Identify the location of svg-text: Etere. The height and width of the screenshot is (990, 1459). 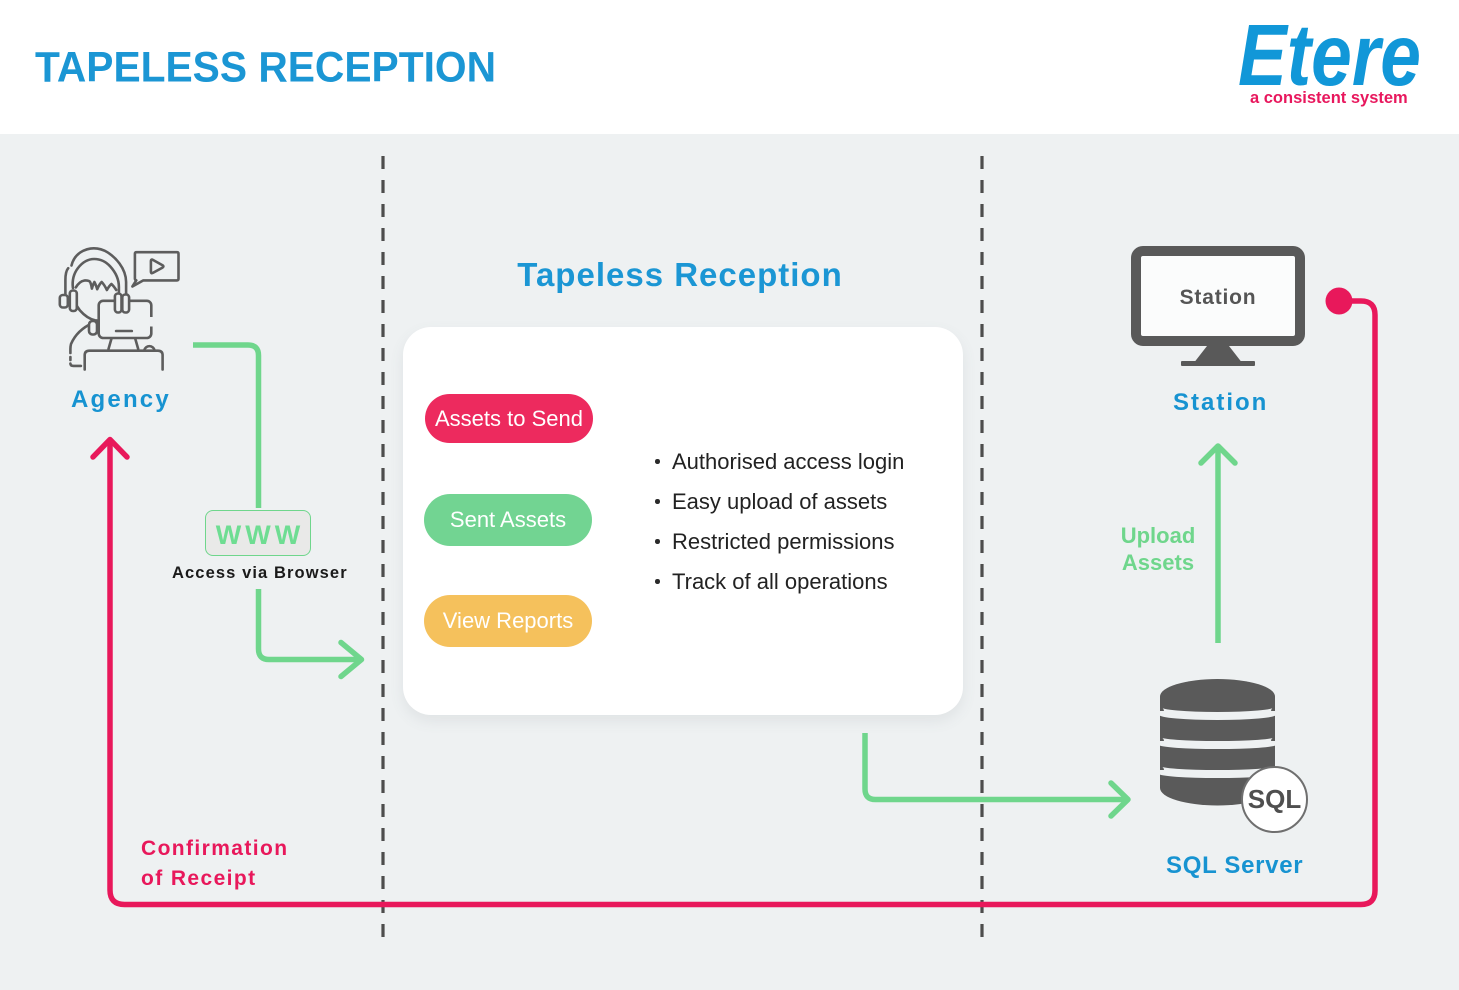
(1329, 55).